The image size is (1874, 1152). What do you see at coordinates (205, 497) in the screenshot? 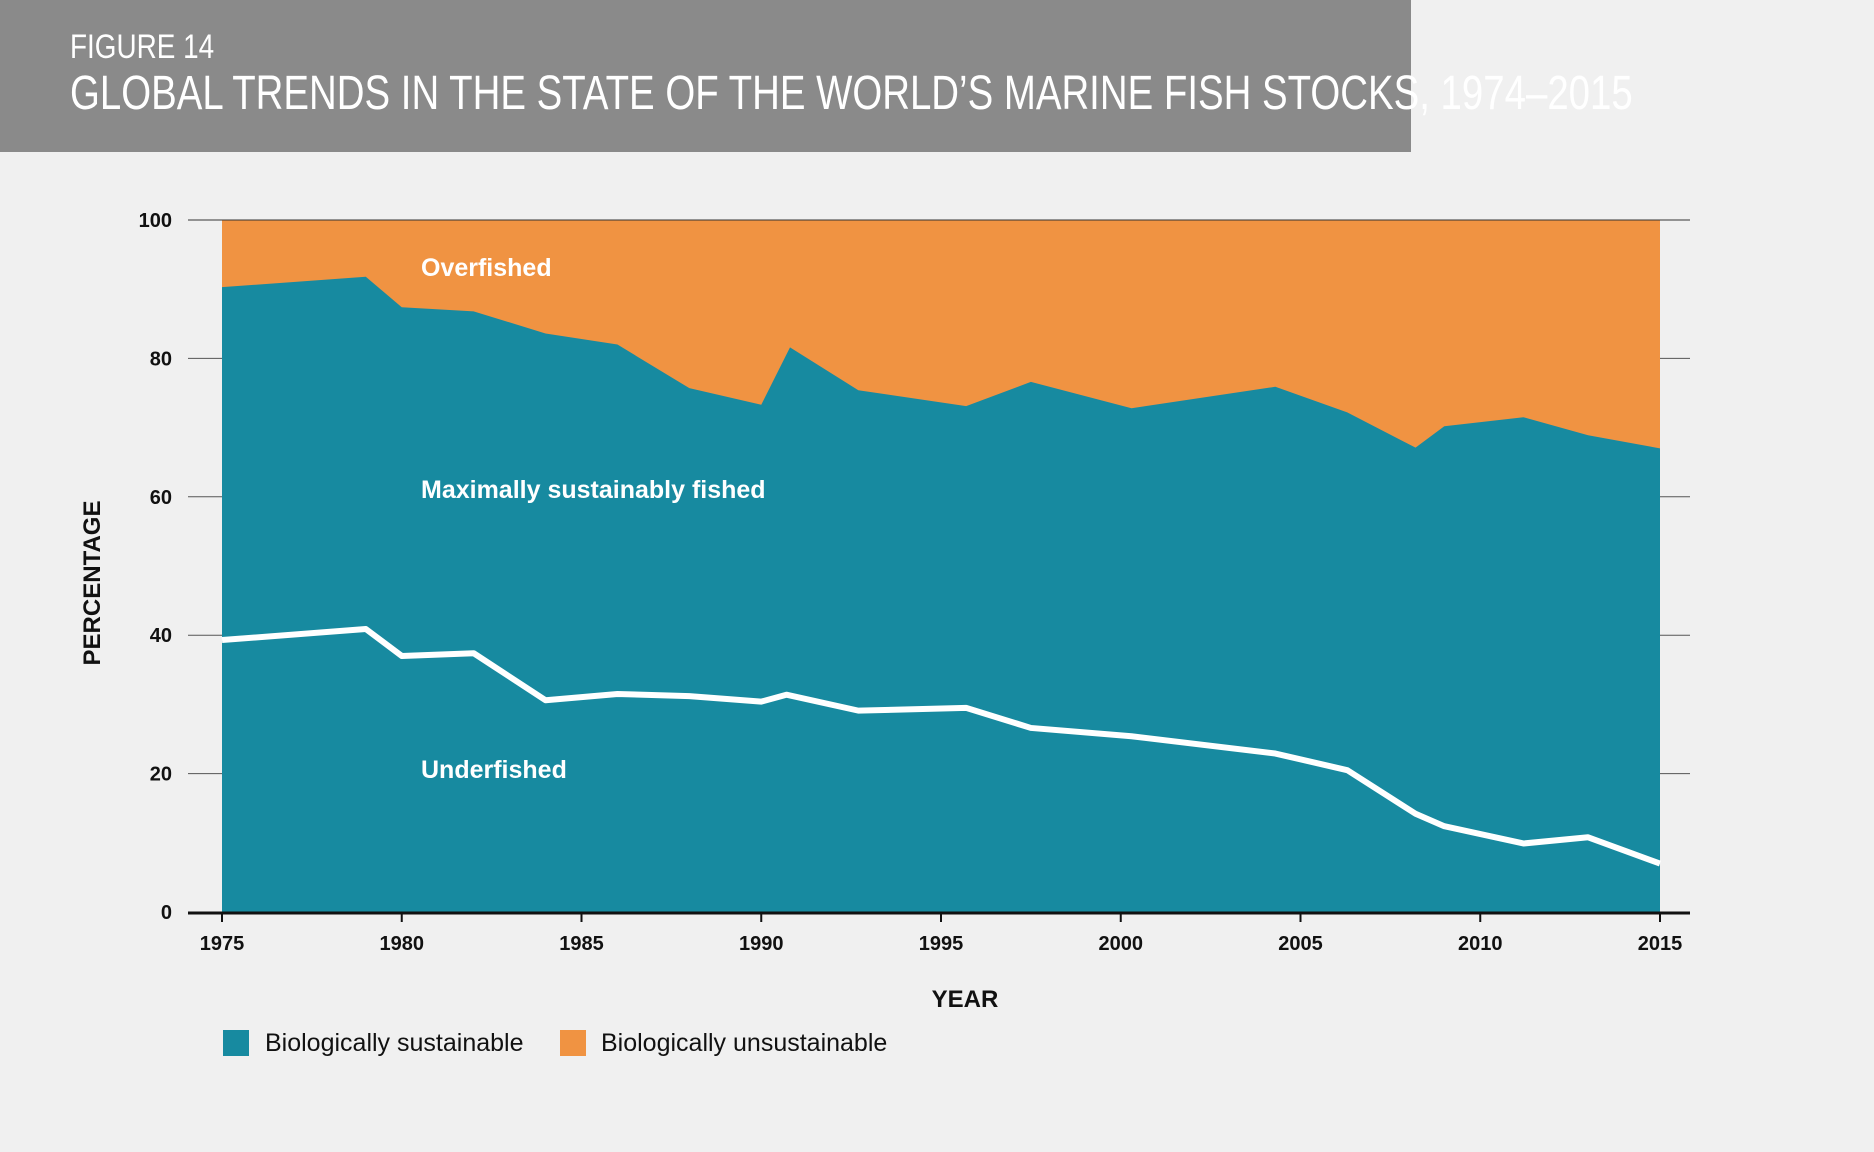
I see `grid-lines` at bounding box center [205, 497].